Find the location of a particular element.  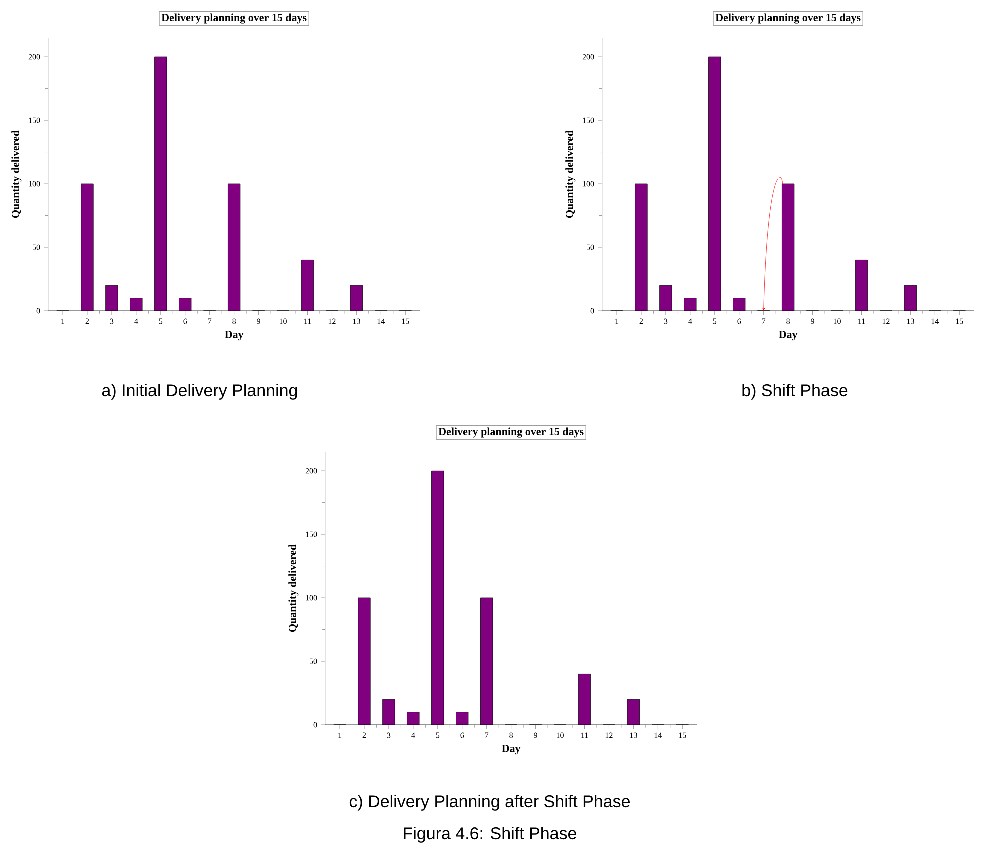

text: c) Delivery Planning after Shift Phase is located at coordinates (490, 803).